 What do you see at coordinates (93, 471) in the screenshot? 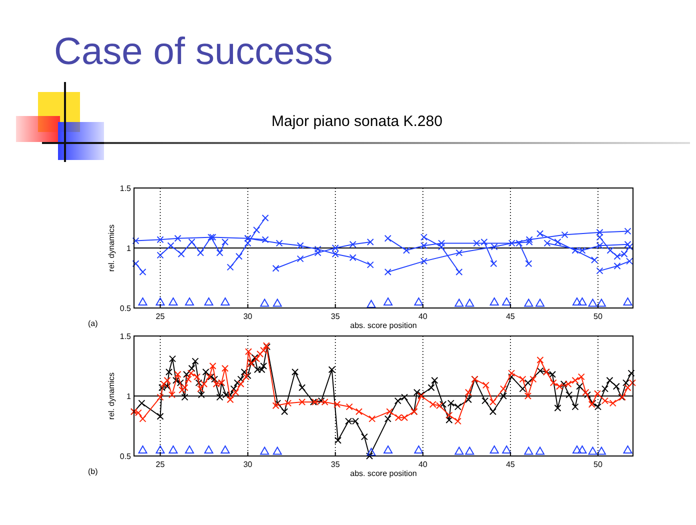
I see `text: (b)` at bounding box center [93, 471].